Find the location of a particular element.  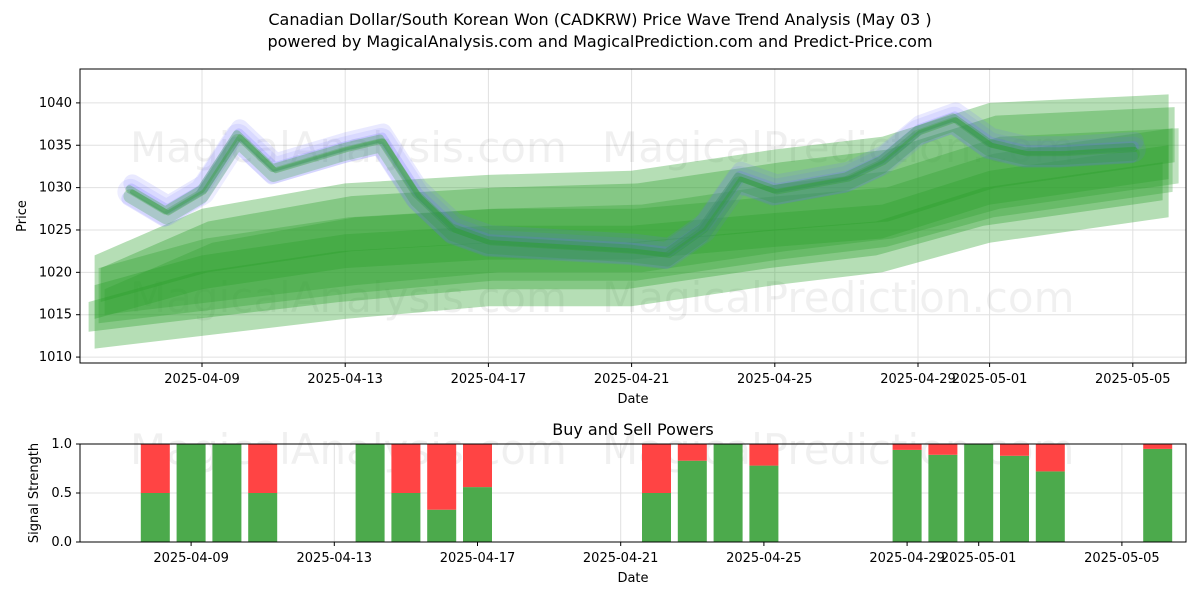

y-tick-label: 1035 is located at coordinates (55, 145).